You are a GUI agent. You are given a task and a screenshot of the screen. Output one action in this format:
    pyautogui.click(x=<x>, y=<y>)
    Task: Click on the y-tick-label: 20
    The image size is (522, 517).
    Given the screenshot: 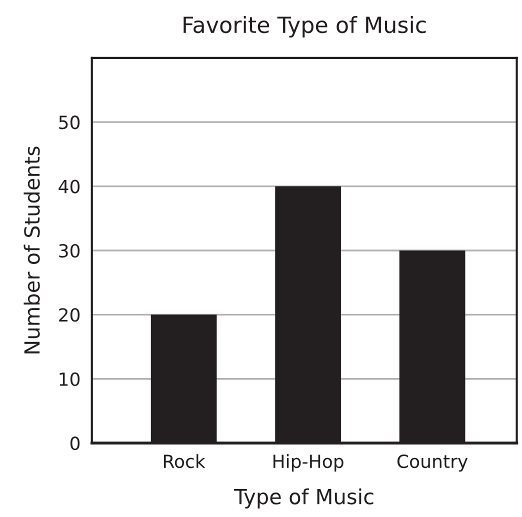 What is the action you would take?
    pyautogui.click(x=69, y=315)
    